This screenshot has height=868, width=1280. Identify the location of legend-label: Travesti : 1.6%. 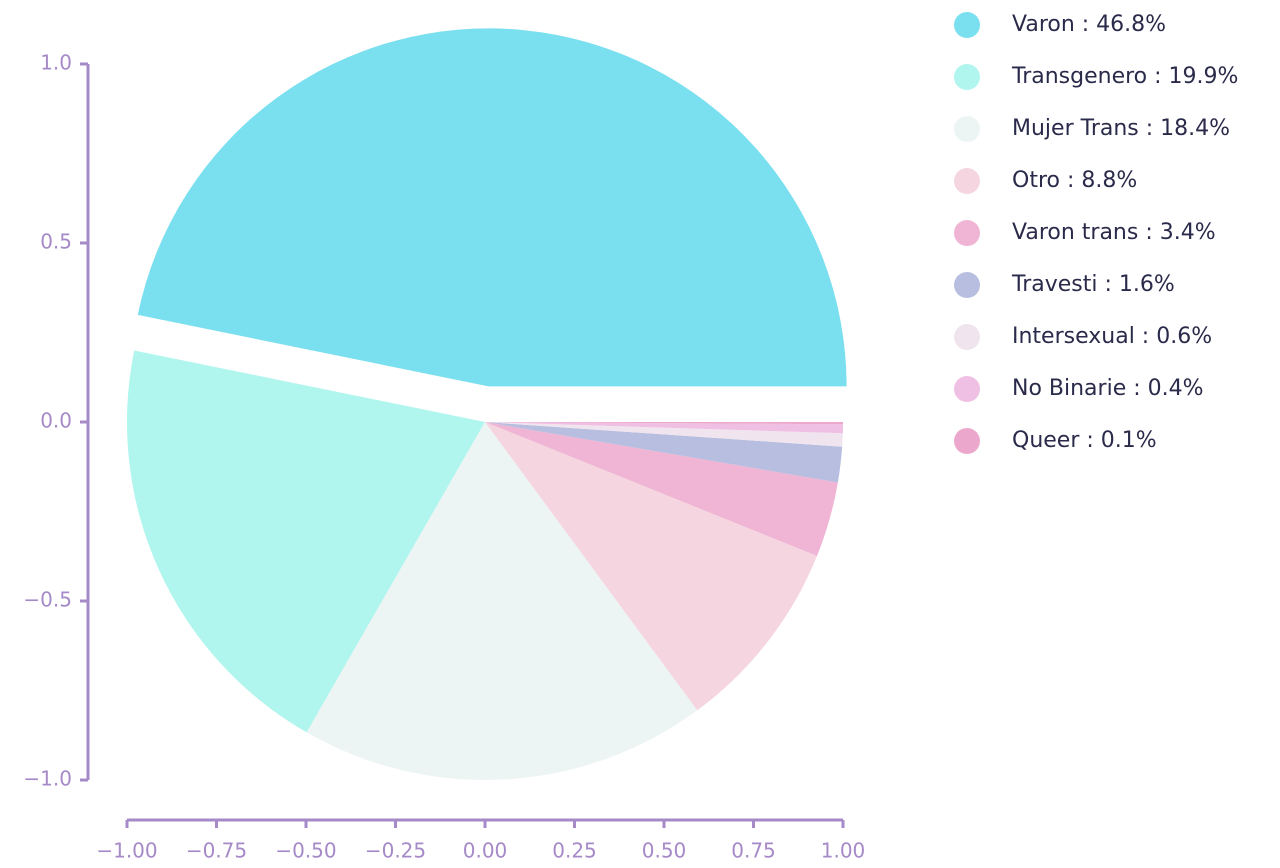
(1093, 284).